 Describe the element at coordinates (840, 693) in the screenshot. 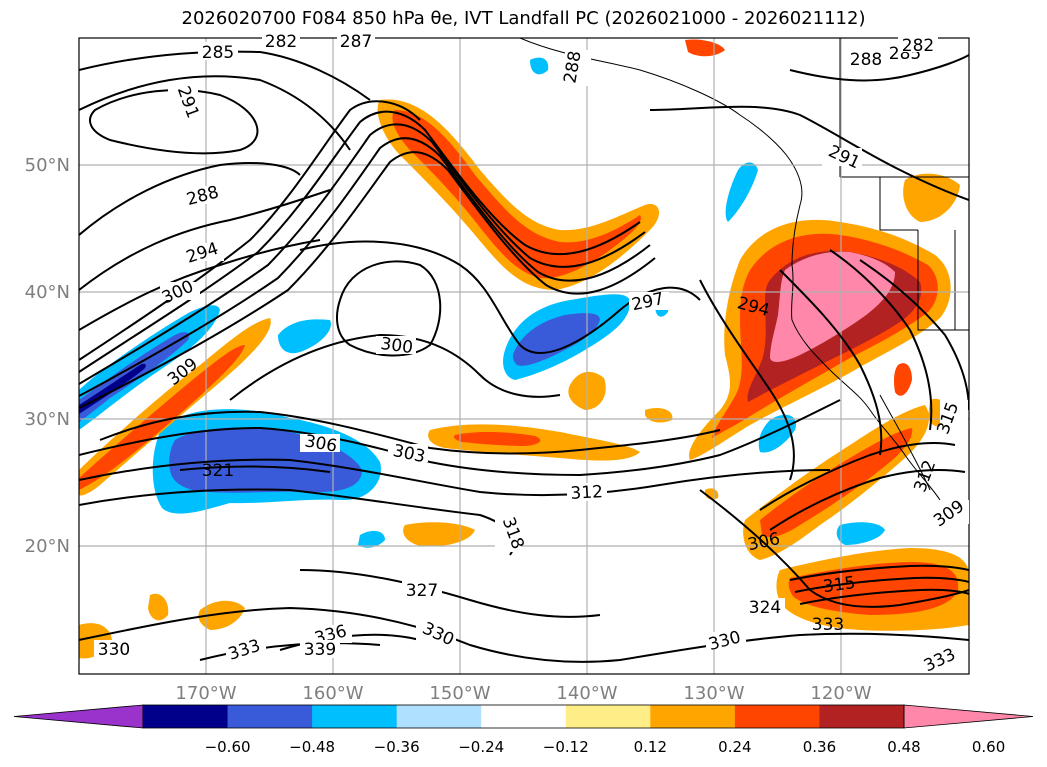

I see `lon-label: 120°W` at that location.